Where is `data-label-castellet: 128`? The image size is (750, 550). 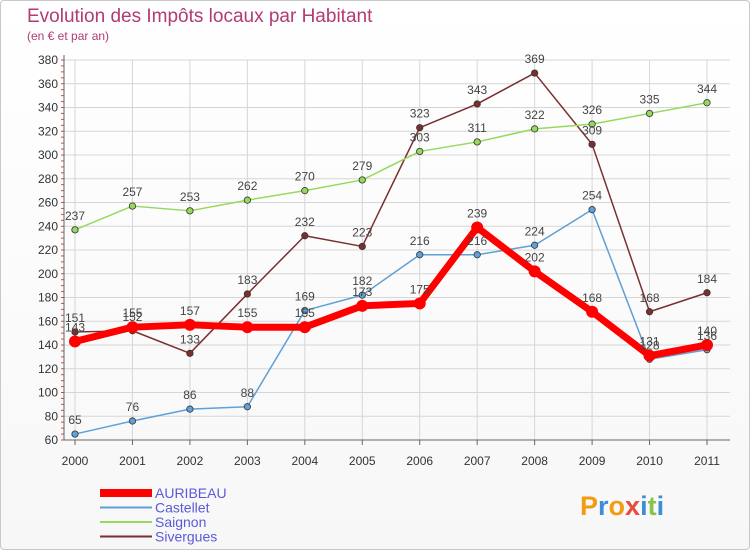
data-label-castellet: 128 is located at coordinates (650, 345).